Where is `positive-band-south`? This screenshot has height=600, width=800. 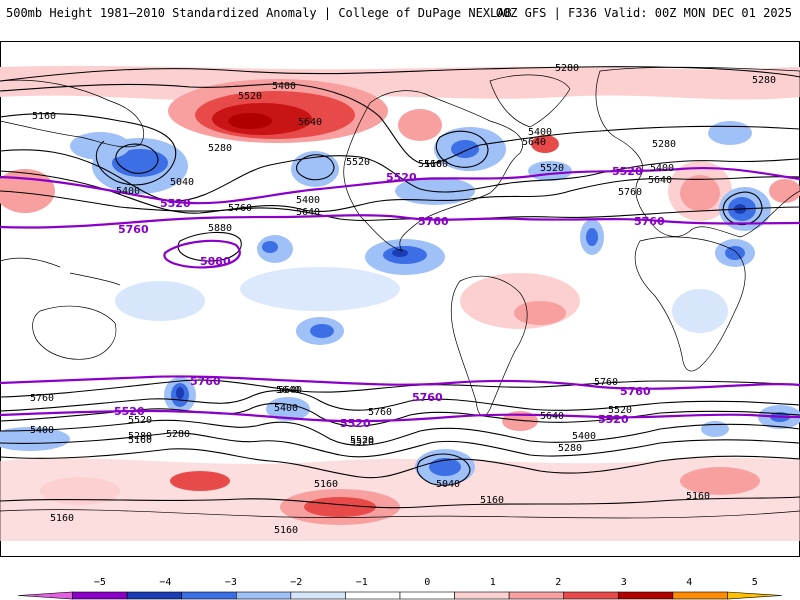 positive-band-south is located at coordinates (400, 499).